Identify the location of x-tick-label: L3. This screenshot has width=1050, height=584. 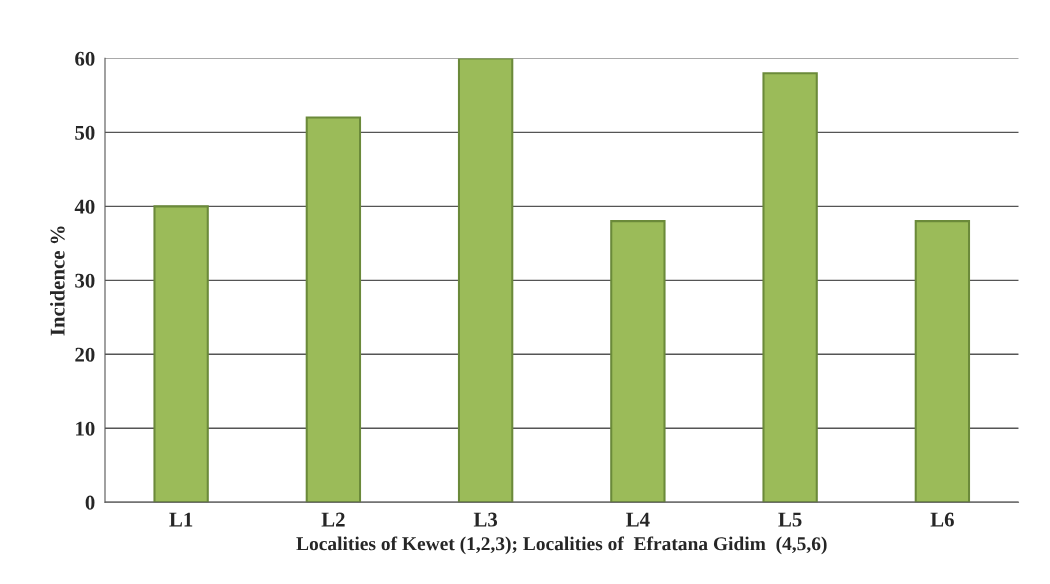
(485, 519).